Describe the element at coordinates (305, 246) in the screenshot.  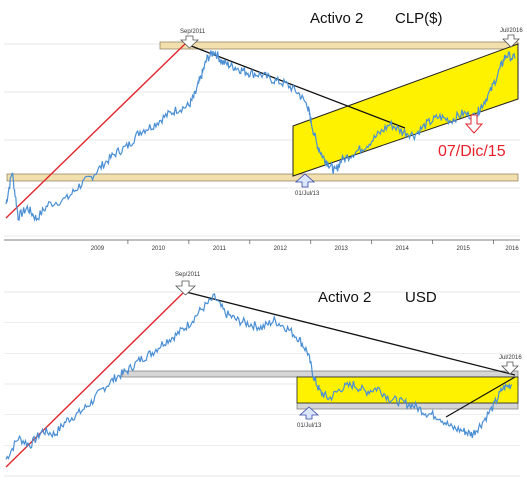
I see `x-ticks: 2009 2010 2011 2012 2013 2014 2015 2016` at that location.